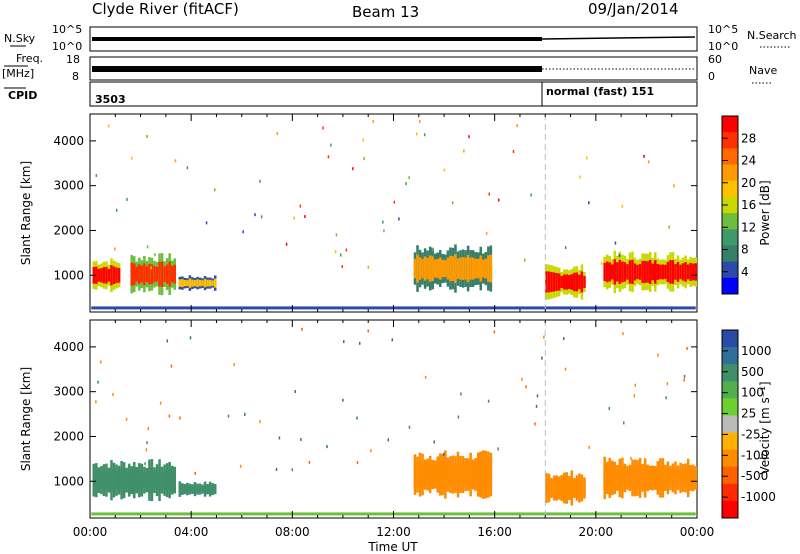  I want to click on y-tick-label: 1000, so click(68, 481).